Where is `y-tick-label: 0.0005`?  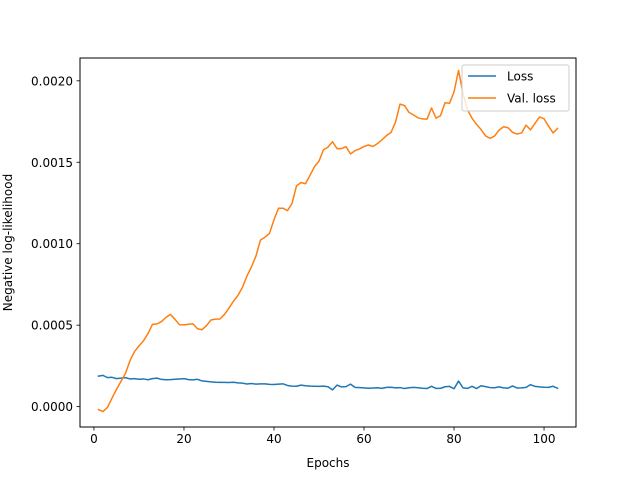 y-tick-label: 0.0005 is located at coordinates (52, 326).